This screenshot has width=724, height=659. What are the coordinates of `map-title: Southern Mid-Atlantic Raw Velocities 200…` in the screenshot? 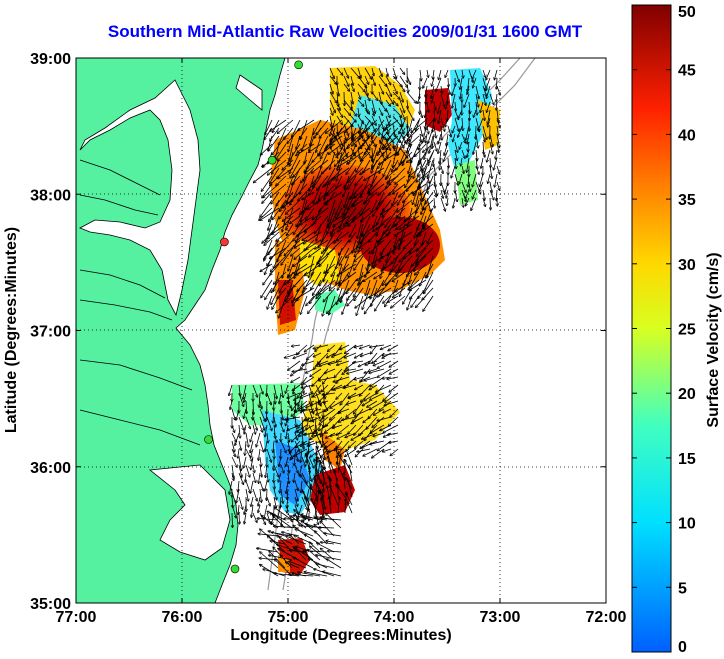 It's located at (345, 31).